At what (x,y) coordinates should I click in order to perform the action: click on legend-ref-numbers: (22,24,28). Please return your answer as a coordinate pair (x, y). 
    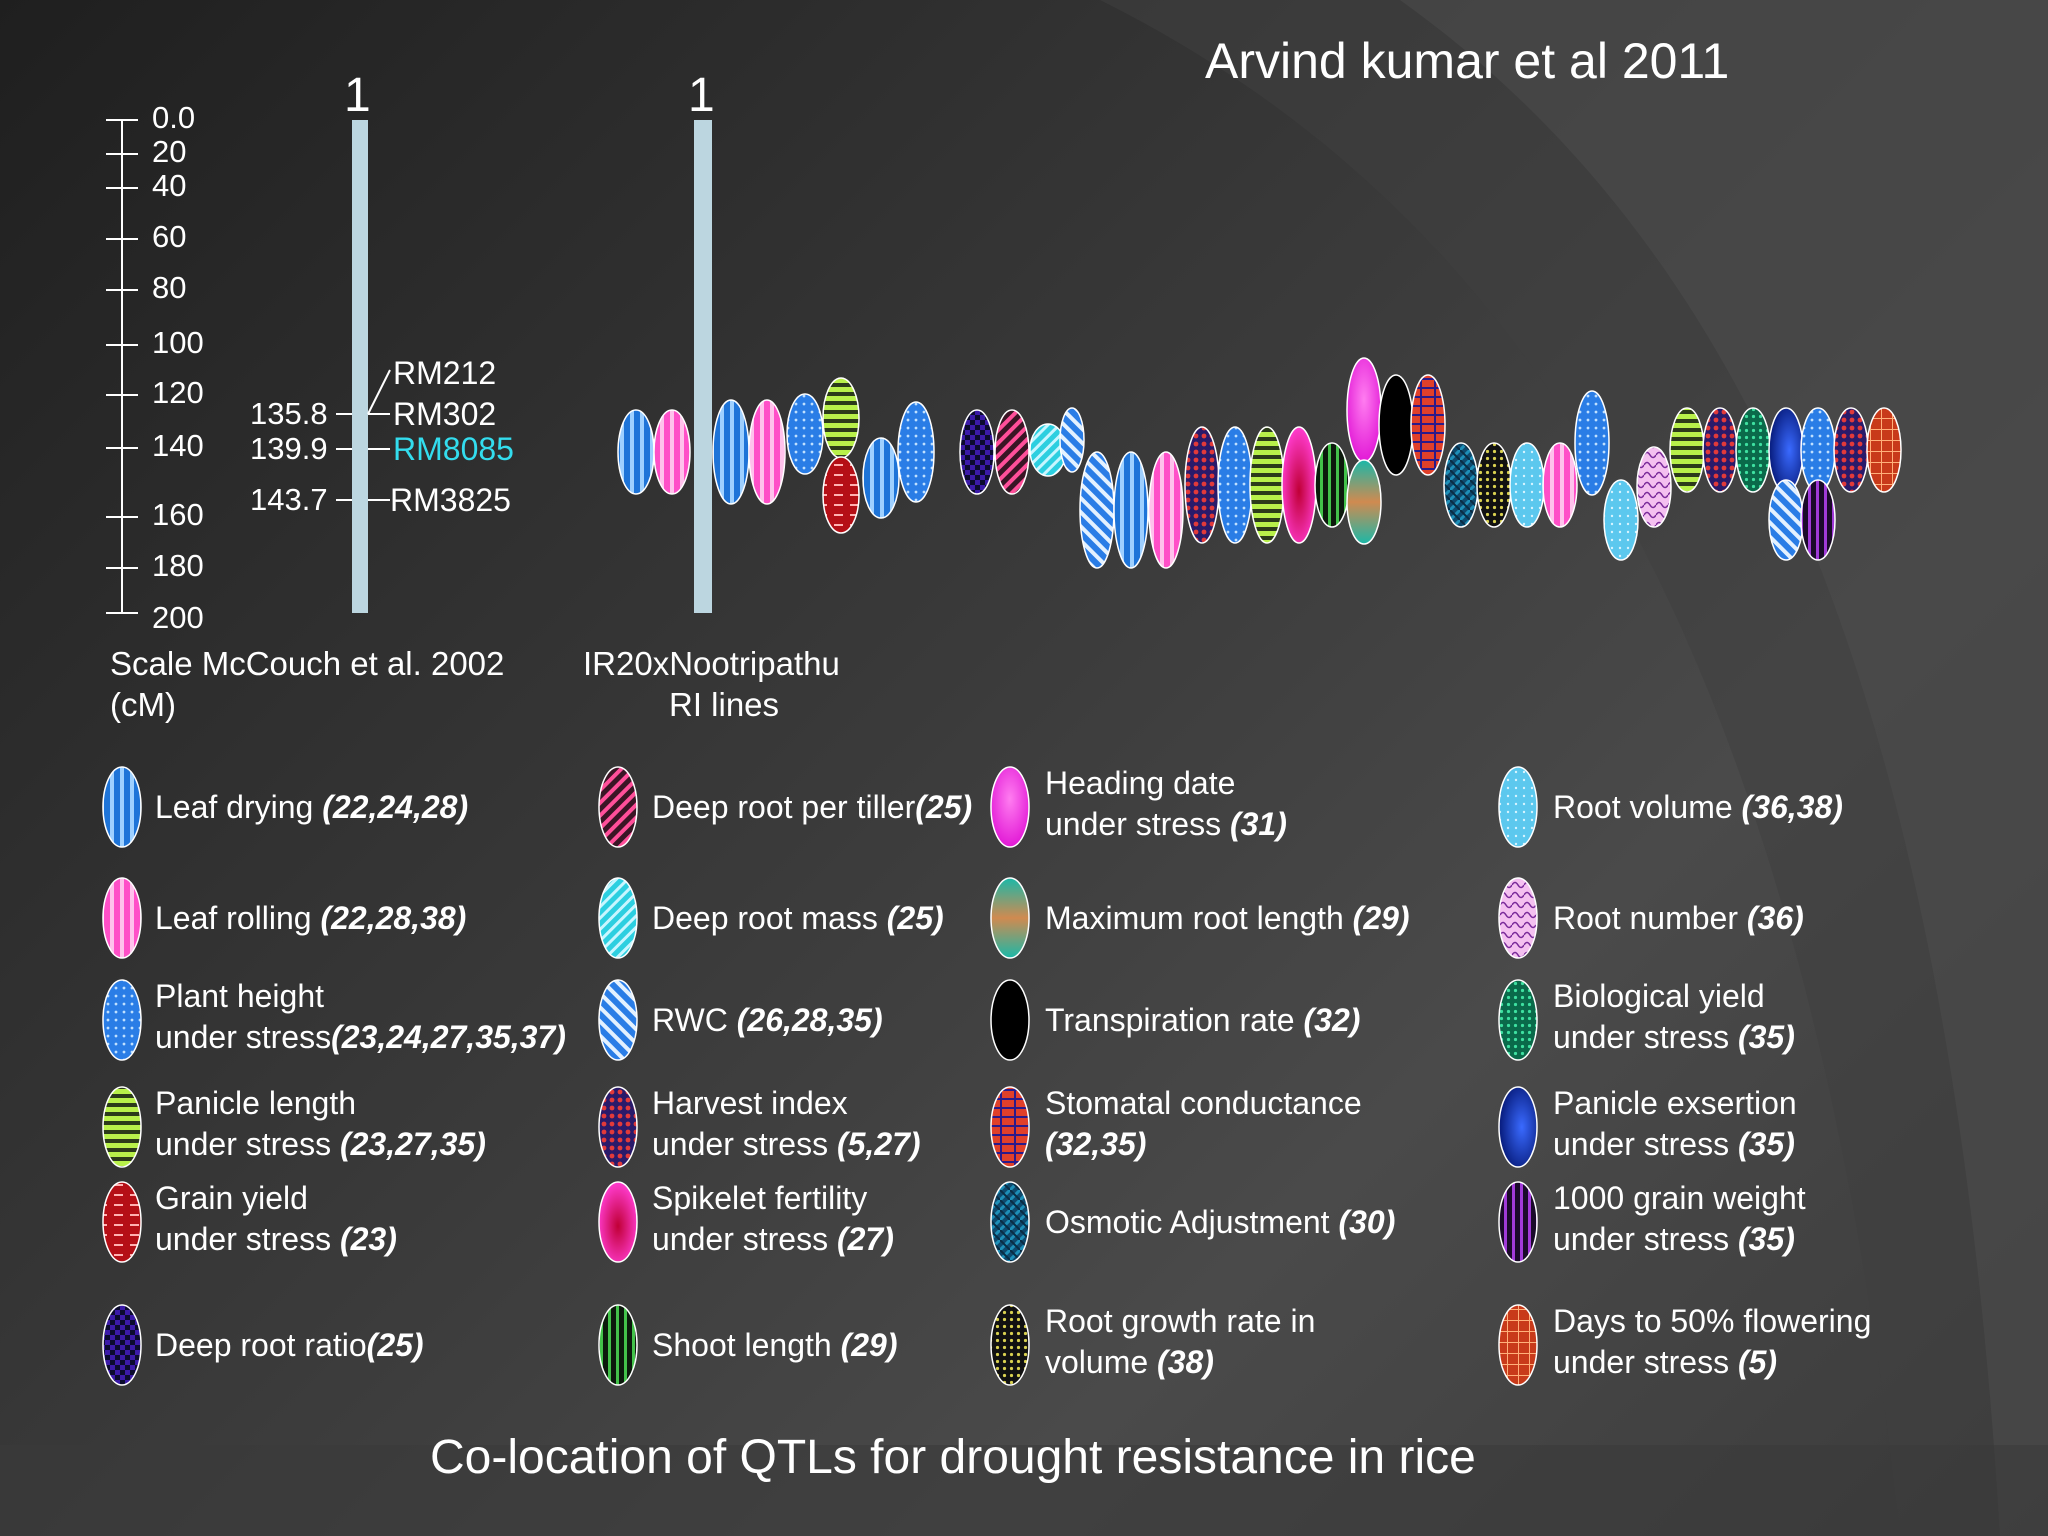
    Looking at the image, I should click on (395, 807).